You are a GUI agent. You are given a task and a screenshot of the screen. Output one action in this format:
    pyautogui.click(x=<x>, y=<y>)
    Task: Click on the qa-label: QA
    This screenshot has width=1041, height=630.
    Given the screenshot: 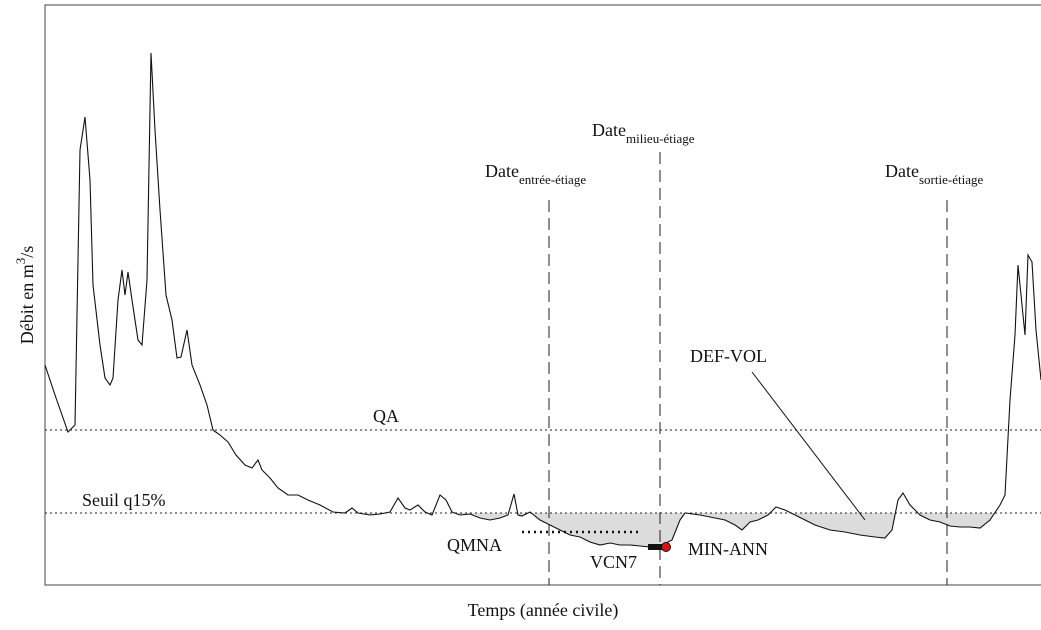 What is the action you would take?
    pyautogui.click(x=386, y=416)
    